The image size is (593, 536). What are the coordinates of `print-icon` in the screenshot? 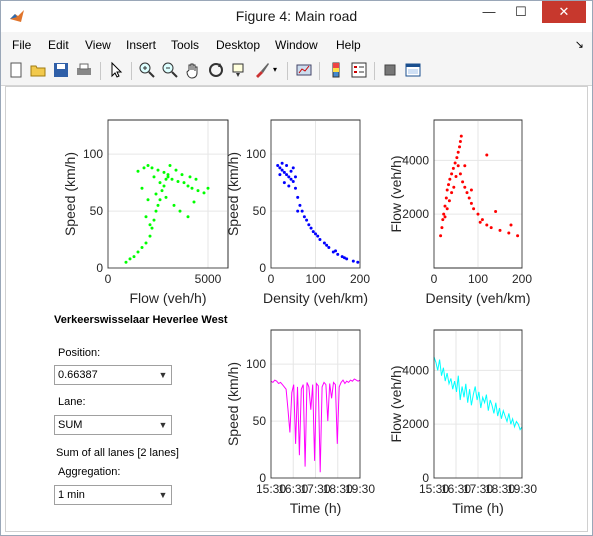 It's located at (84, 70).